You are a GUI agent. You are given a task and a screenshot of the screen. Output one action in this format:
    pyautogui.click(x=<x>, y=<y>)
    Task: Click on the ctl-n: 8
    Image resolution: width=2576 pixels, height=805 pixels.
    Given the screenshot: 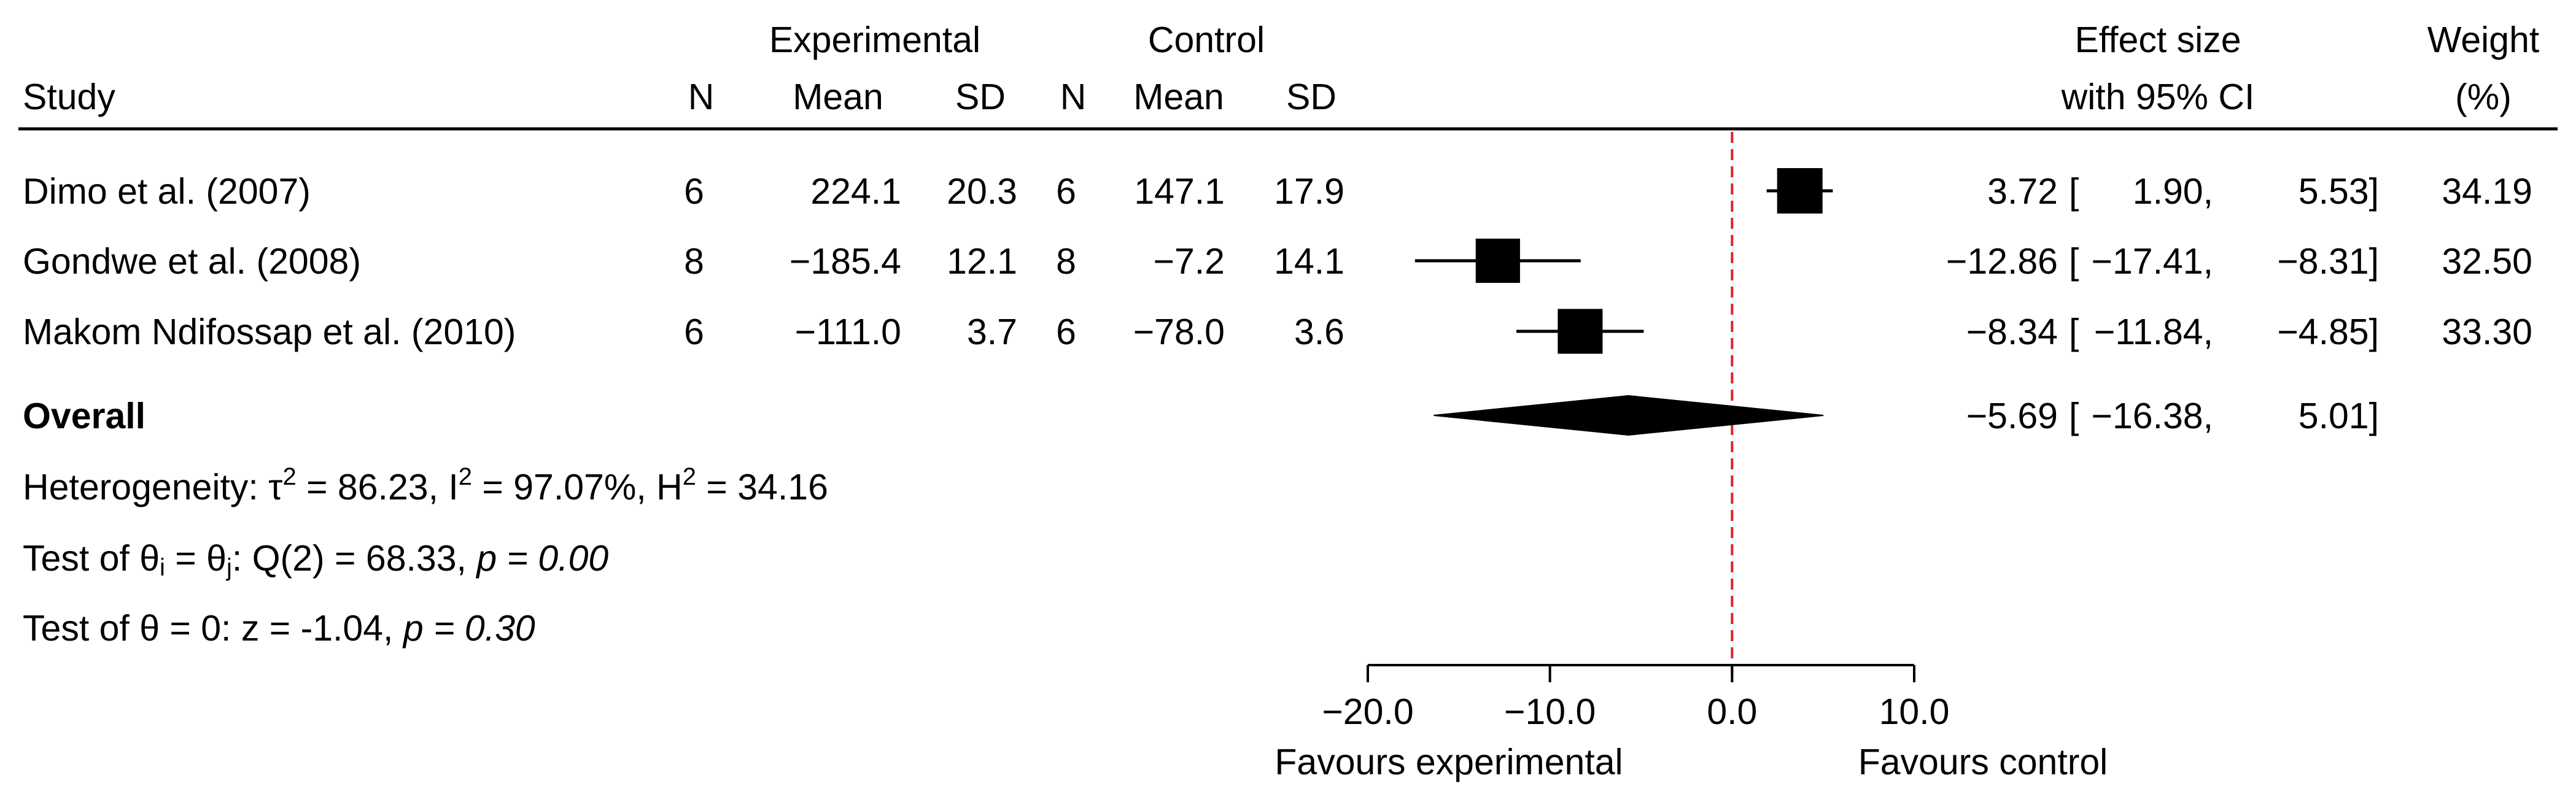 What is the action you would take?
    pyautogui.click(x=1066, y=261)
    